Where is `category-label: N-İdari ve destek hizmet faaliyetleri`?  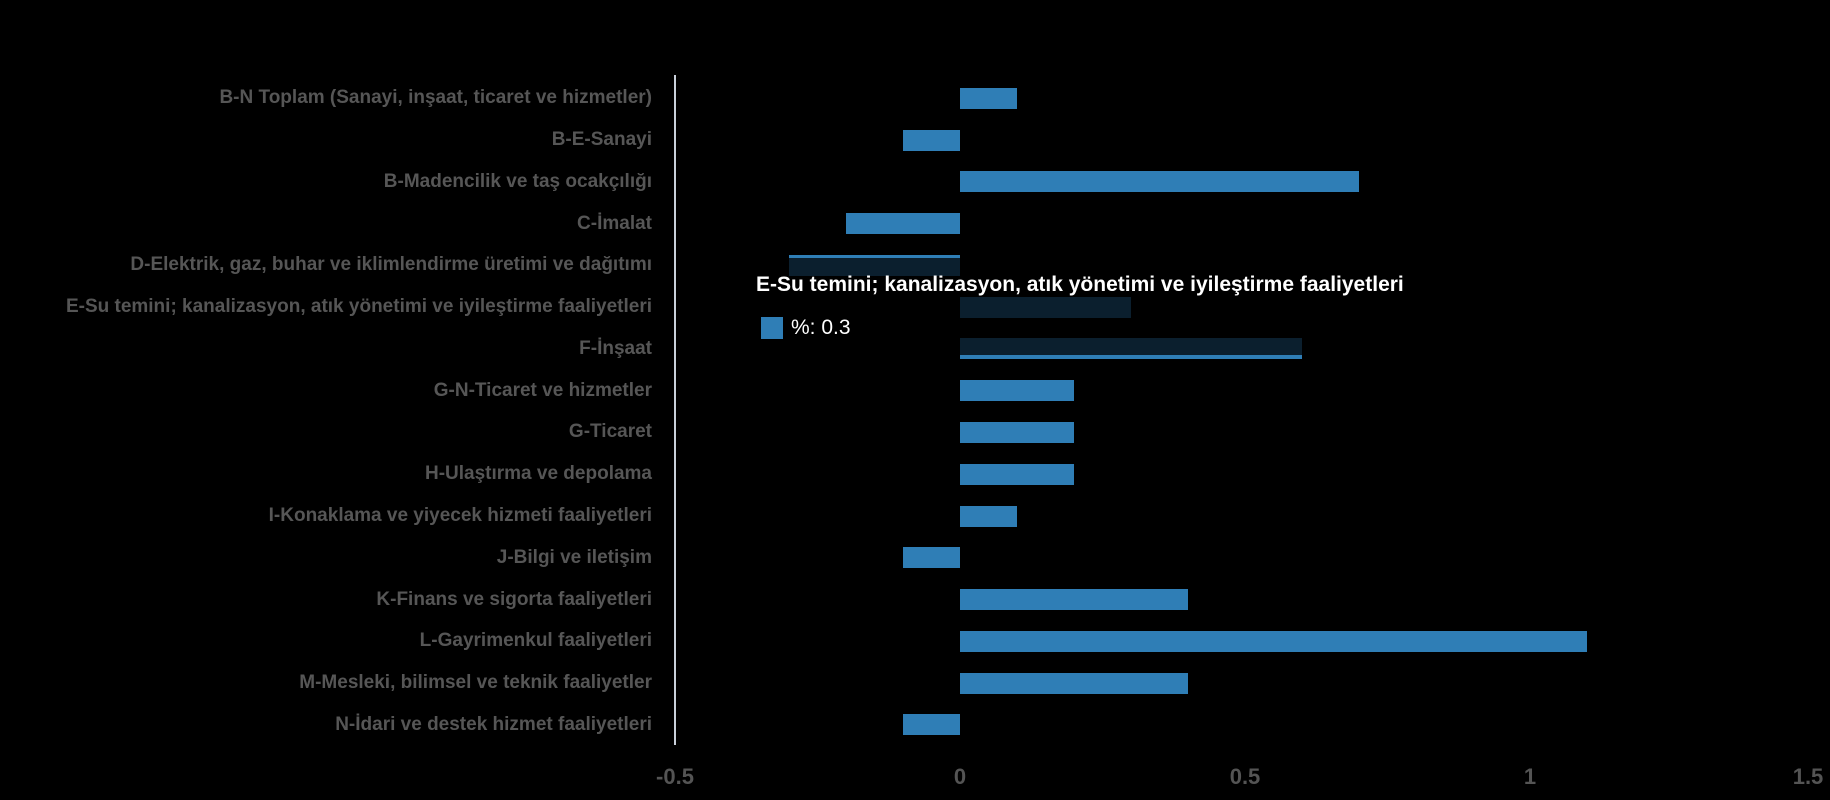
category-label: N-İdari ve destek hizmet faaliyetleri is located at coordinates (493, 724).